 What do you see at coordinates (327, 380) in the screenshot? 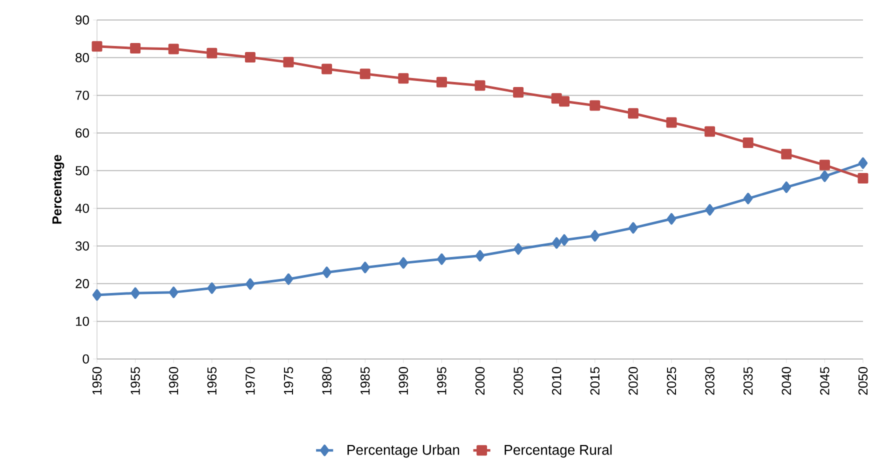
I see `x-tick-label: 1980` at bounding box center [327, 380].